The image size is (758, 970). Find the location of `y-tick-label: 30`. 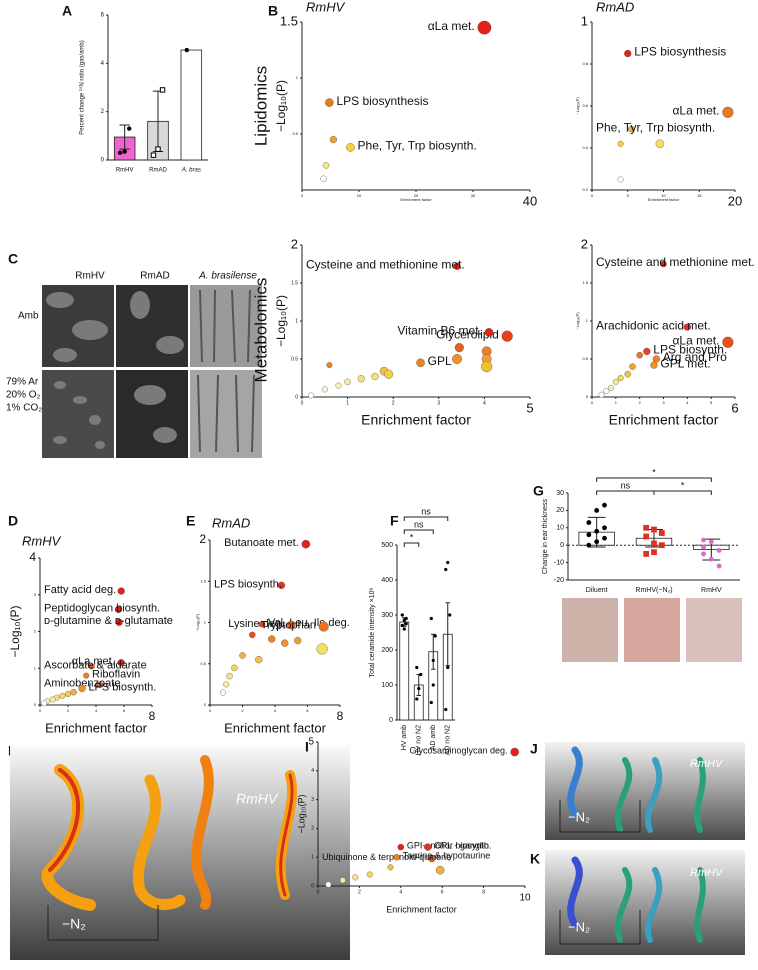

y-tick-label: 30 is located at coordinates (560, 493).